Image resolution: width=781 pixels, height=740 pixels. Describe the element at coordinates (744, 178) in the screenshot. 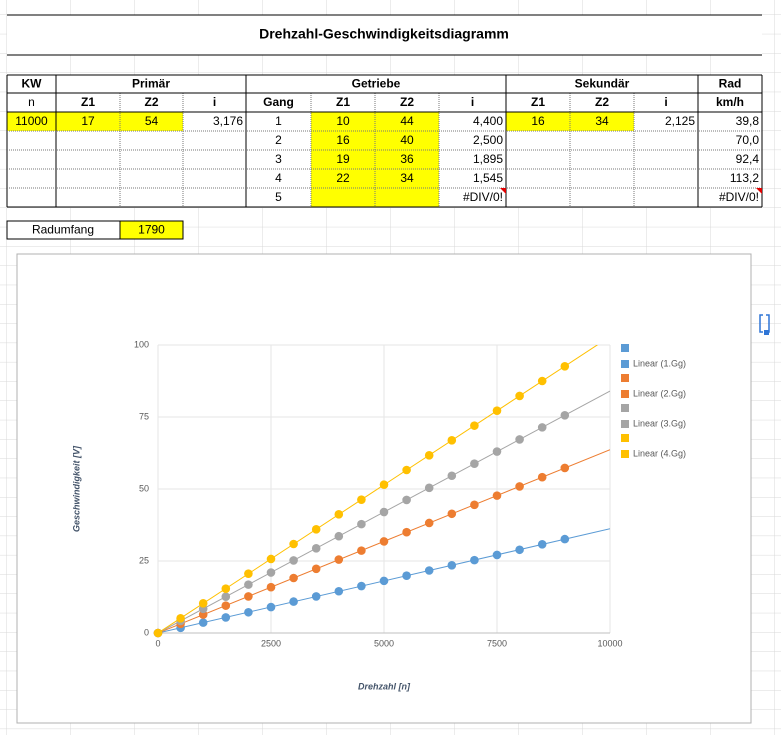

I see `cell: 113,2` at that location.